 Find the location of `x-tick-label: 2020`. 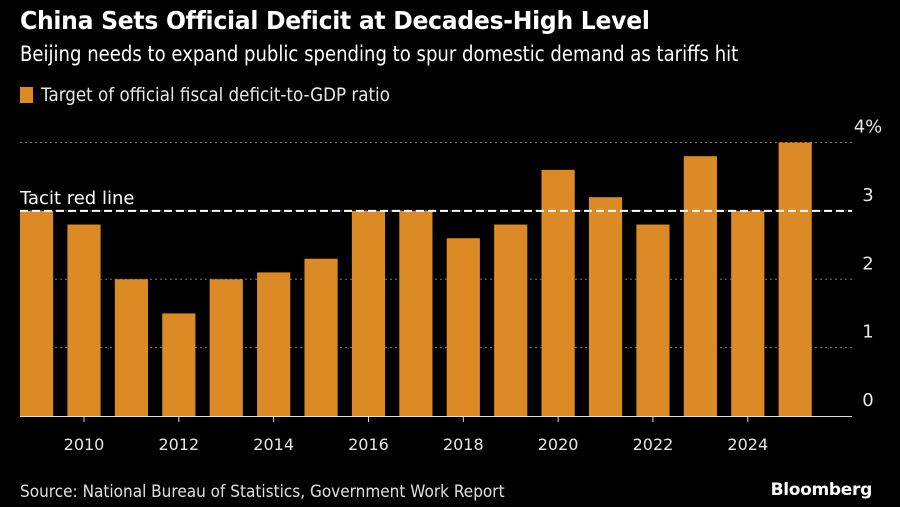

x-tick-label: 2020 is located at coordinates (558, 444).